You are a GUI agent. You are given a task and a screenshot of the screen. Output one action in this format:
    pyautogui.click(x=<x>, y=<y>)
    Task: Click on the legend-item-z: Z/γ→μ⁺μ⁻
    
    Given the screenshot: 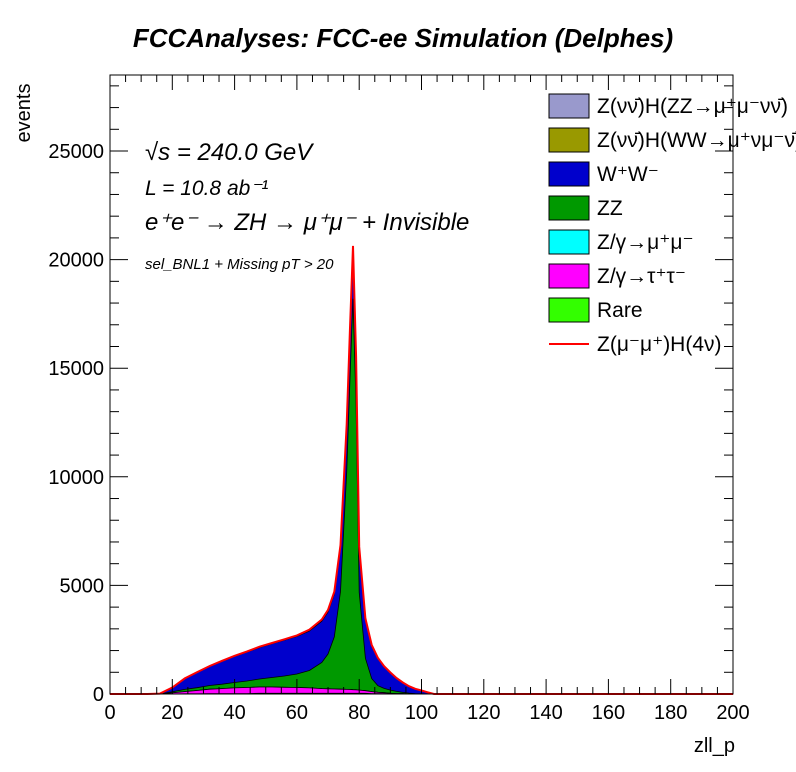 What is the action you would take?
    pyautogui.click(x=621, y=242)
    